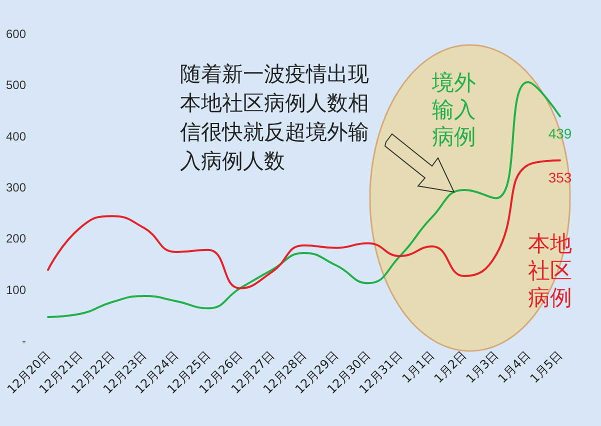 This screenshot has height=426, width=601. I want to click on data-label: 439, so click(560, 133).